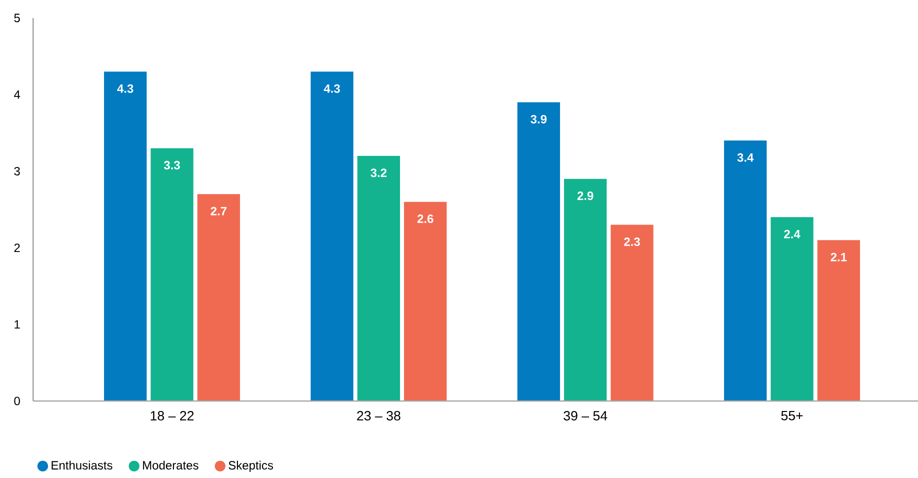  What do you see at coordinates (17, 248) in the screenshot?
I see `y-tick-label: 2` at bounding box center [17, 248].